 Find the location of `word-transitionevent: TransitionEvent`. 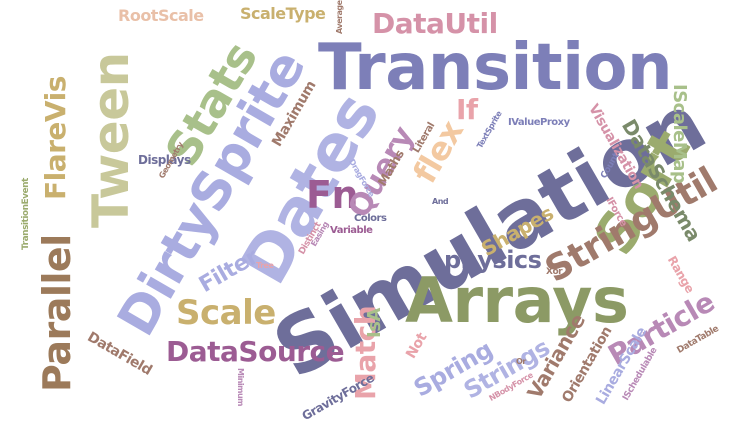

word-transitionevent: TransitionEvent is located at coordinates (26, 214).